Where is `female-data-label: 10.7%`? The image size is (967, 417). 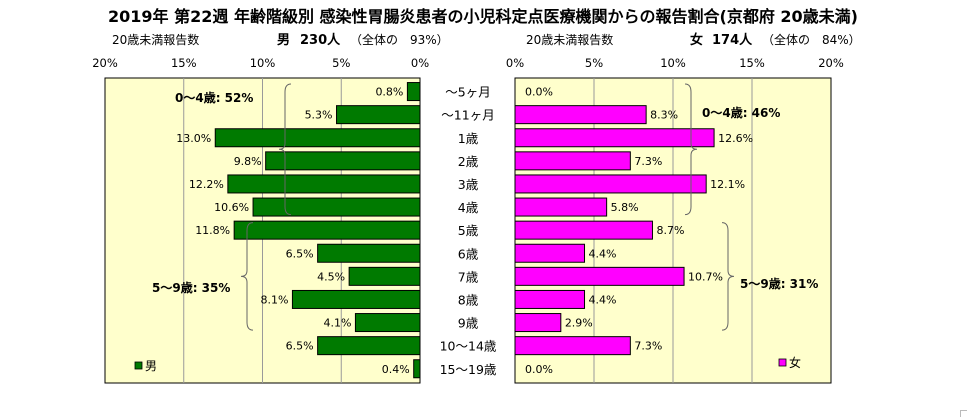
female-data-label: 10.7% is located at coordinates (705, 276).